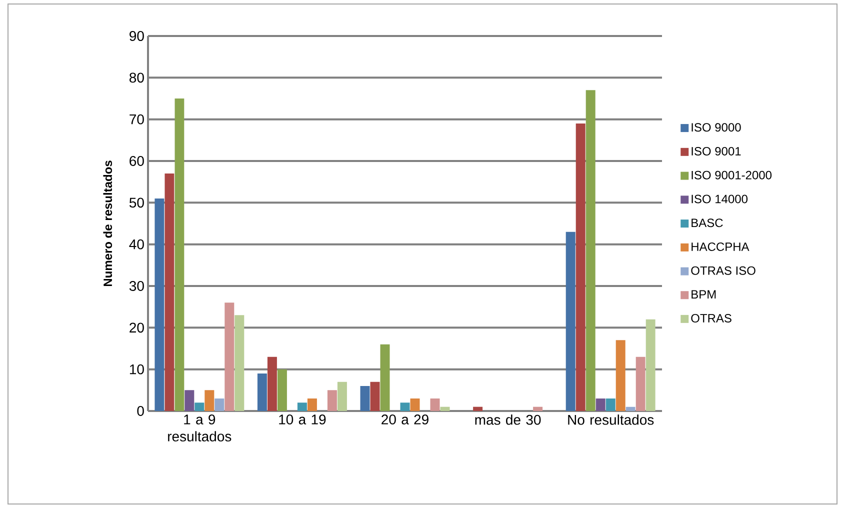  What do you see at coordinates (704, 294) in the screenshot?
I see `legend-label: BPM` at bounding box center [704, 294].